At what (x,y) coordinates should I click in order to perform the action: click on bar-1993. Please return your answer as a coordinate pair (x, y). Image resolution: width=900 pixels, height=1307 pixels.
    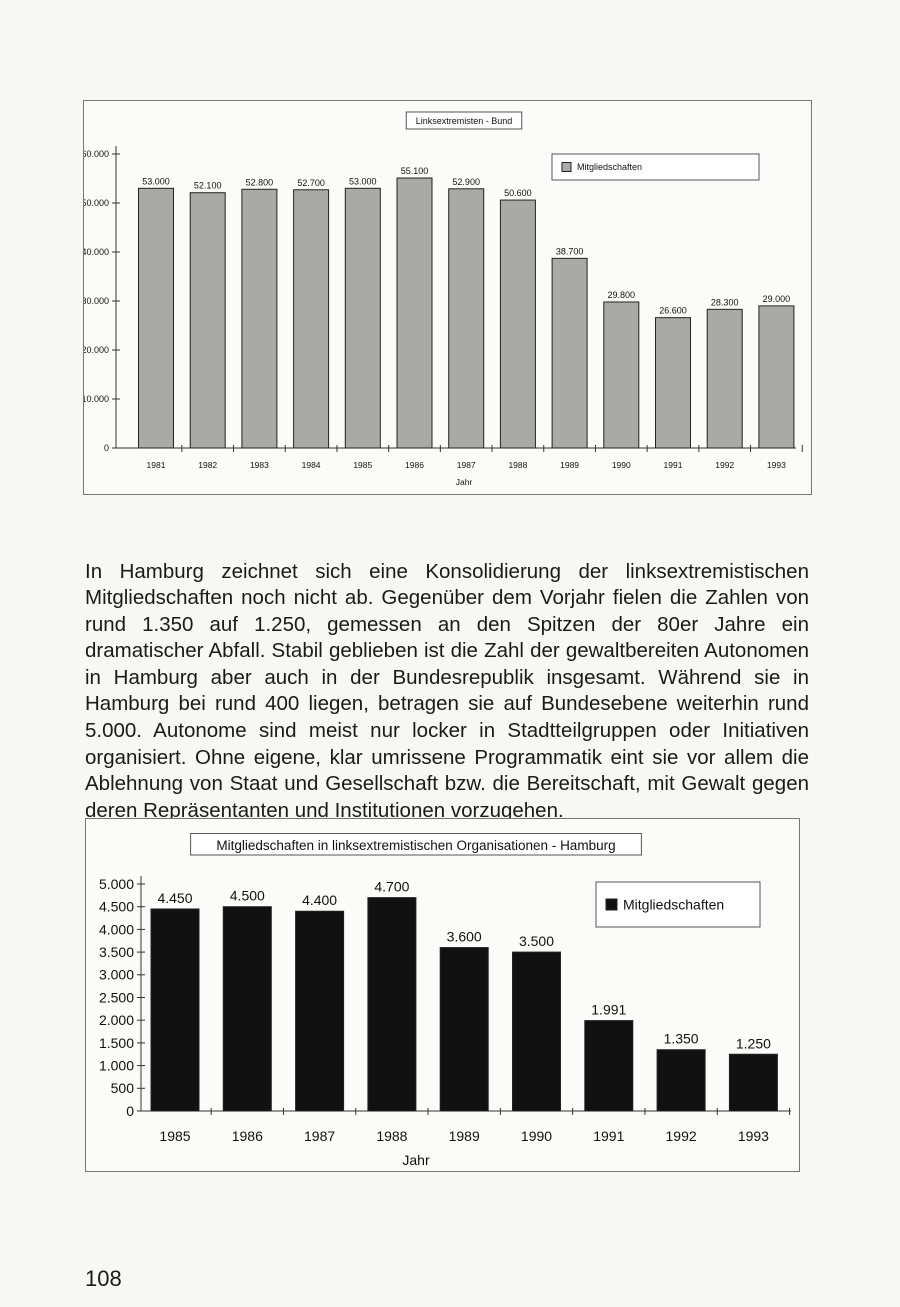
    Looking at the image, I should click on (753, 1082).